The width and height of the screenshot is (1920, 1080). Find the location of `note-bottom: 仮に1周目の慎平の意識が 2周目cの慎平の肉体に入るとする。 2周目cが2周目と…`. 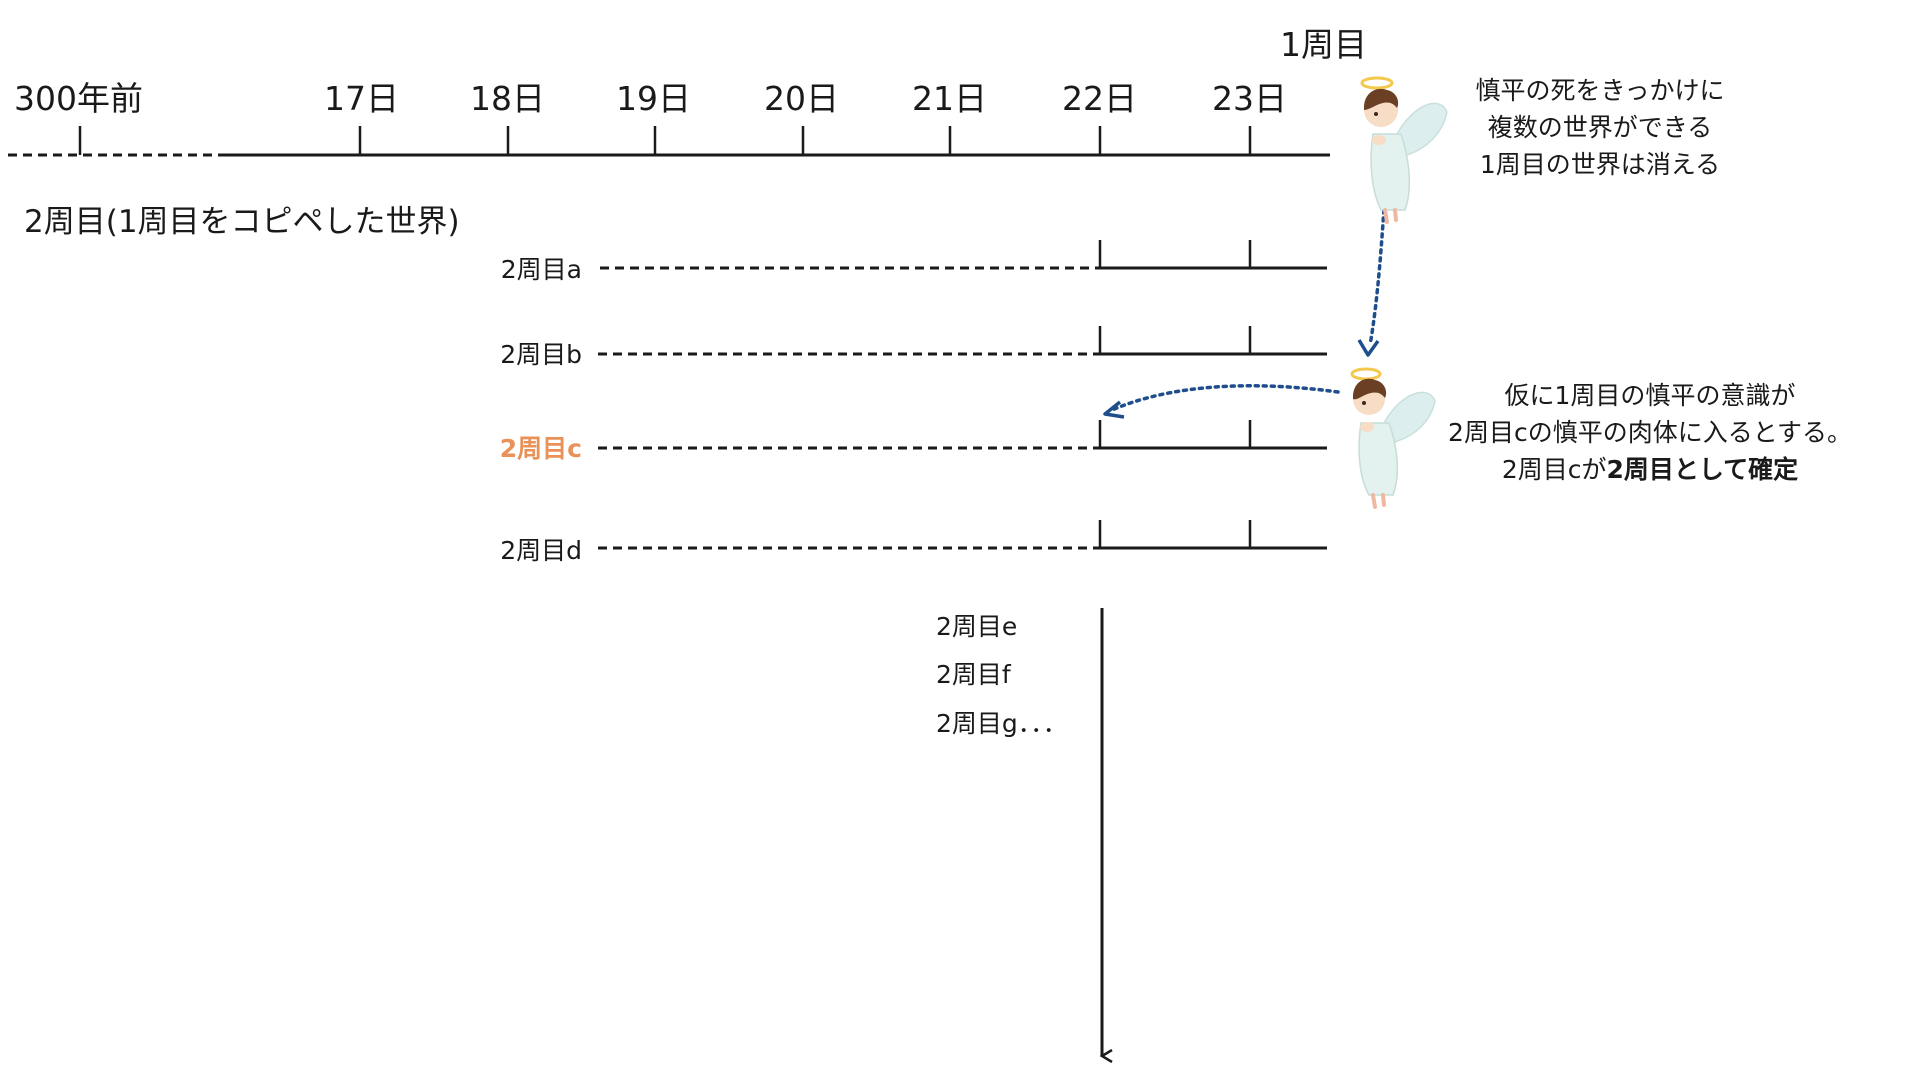

note-bottom: 仮に1周目の慎平の意識が 2周目cの慎平の肉体に入るとする。 2周目cが2周目と… is located at coordinates (1650, 432).